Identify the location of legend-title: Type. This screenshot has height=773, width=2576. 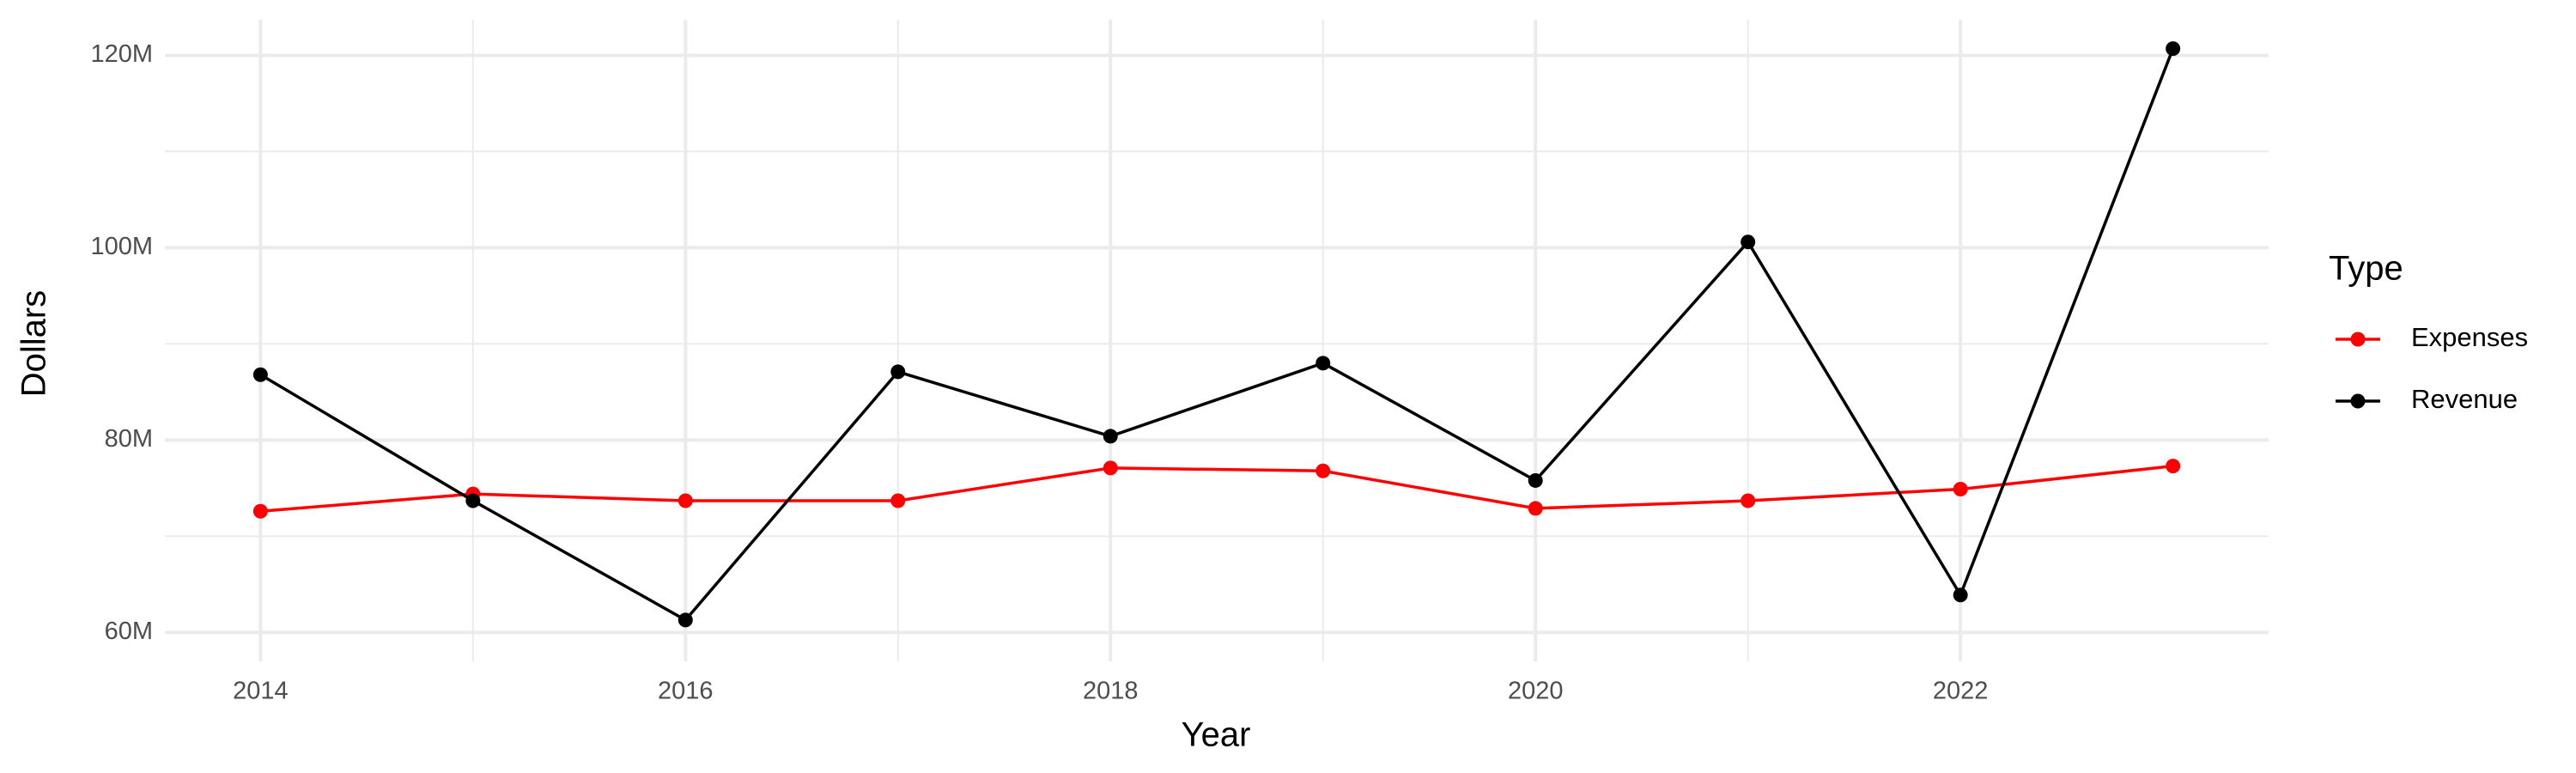
(2366, 269).